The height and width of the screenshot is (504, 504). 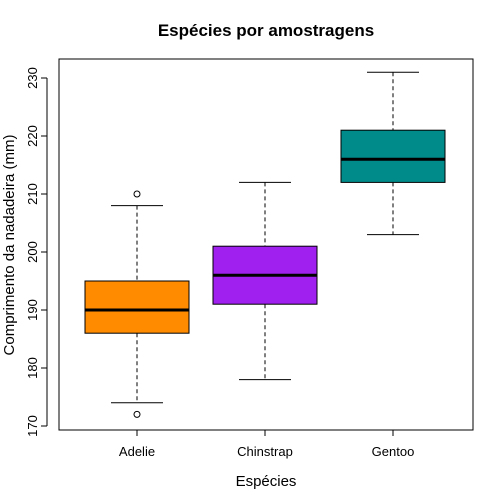 I want to click on x-tick-label: Gentoo, so click(x=393, y=451).